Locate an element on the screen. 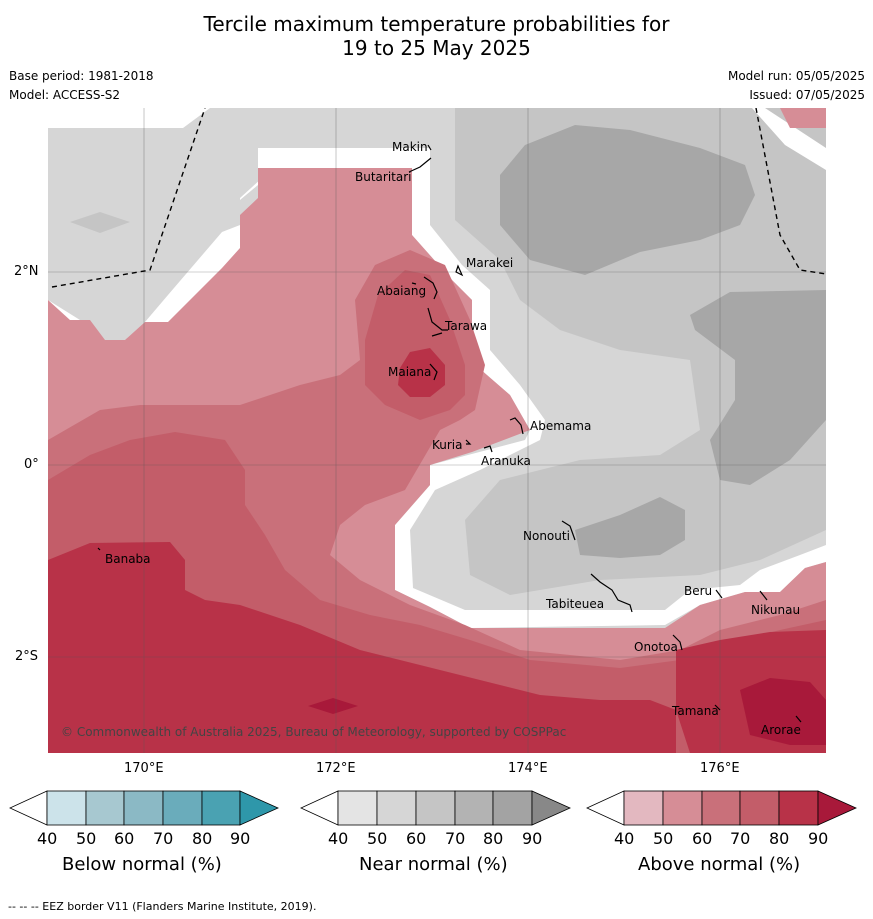 Image resolution: width=873 pixels, height=919 pixels. place-kuria: Kuria is located at coordinates (447, 445).